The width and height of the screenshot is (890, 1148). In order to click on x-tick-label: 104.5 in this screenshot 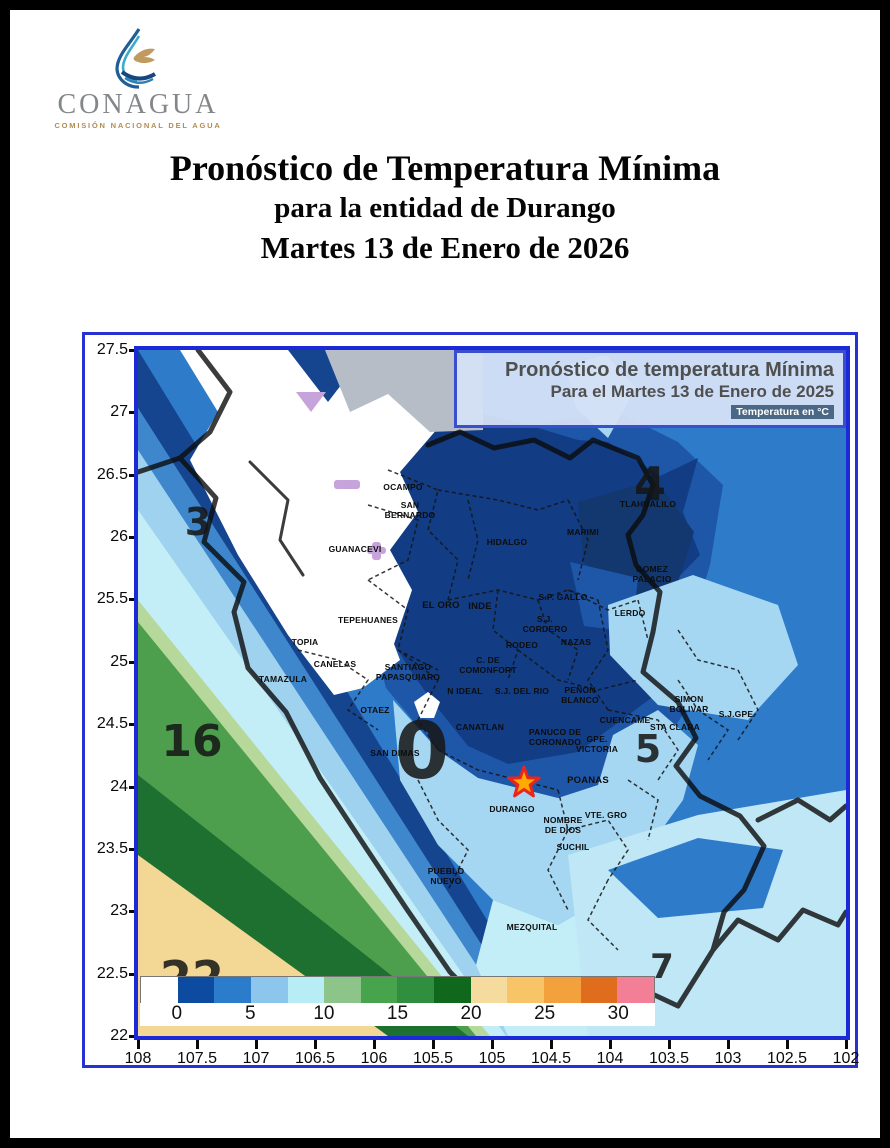, I will do `click(551, 1058)`.